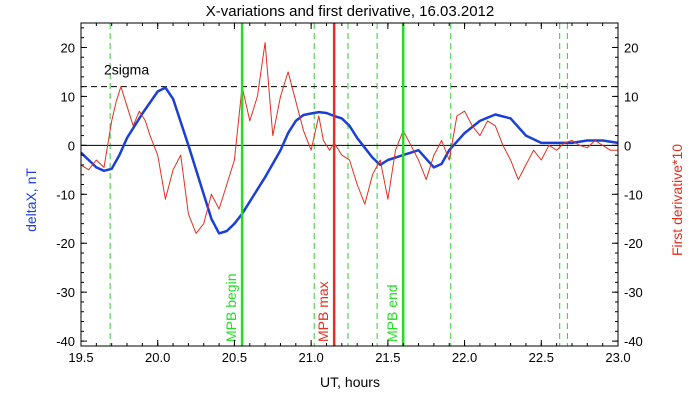  What do you see at coordinates (71, 145) in the screenshot?
I see `y-tick-label-left: 0` at bounding box center [71, 145].